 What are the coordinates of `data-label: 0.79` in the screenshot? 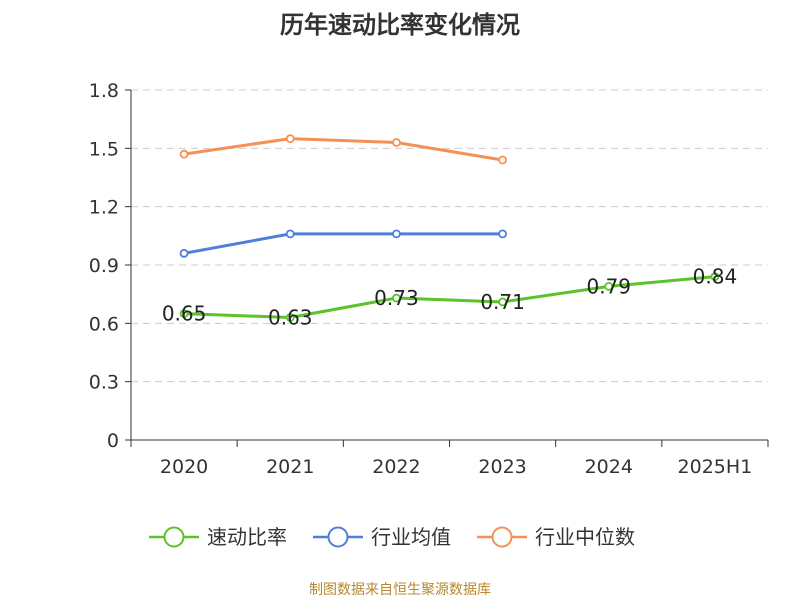 It's located at (608, 286).